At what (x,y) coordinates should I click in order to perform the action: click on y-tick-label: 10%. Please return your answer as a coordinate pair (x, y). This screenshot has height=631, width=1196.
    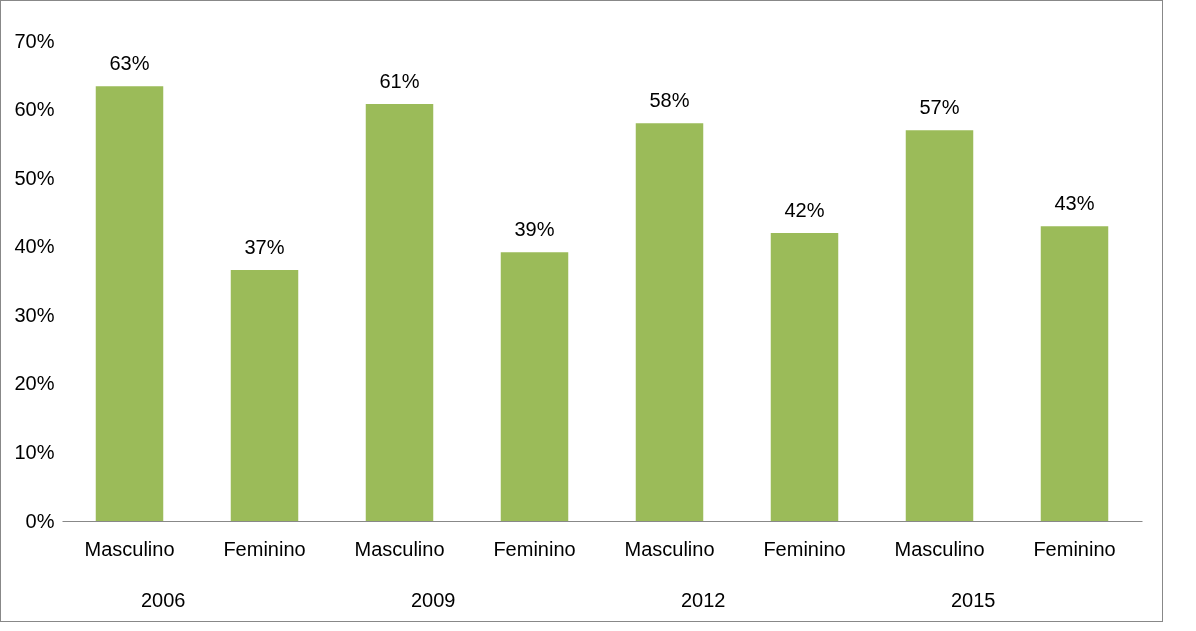
    Looking at the image, I should click on (34, 451).